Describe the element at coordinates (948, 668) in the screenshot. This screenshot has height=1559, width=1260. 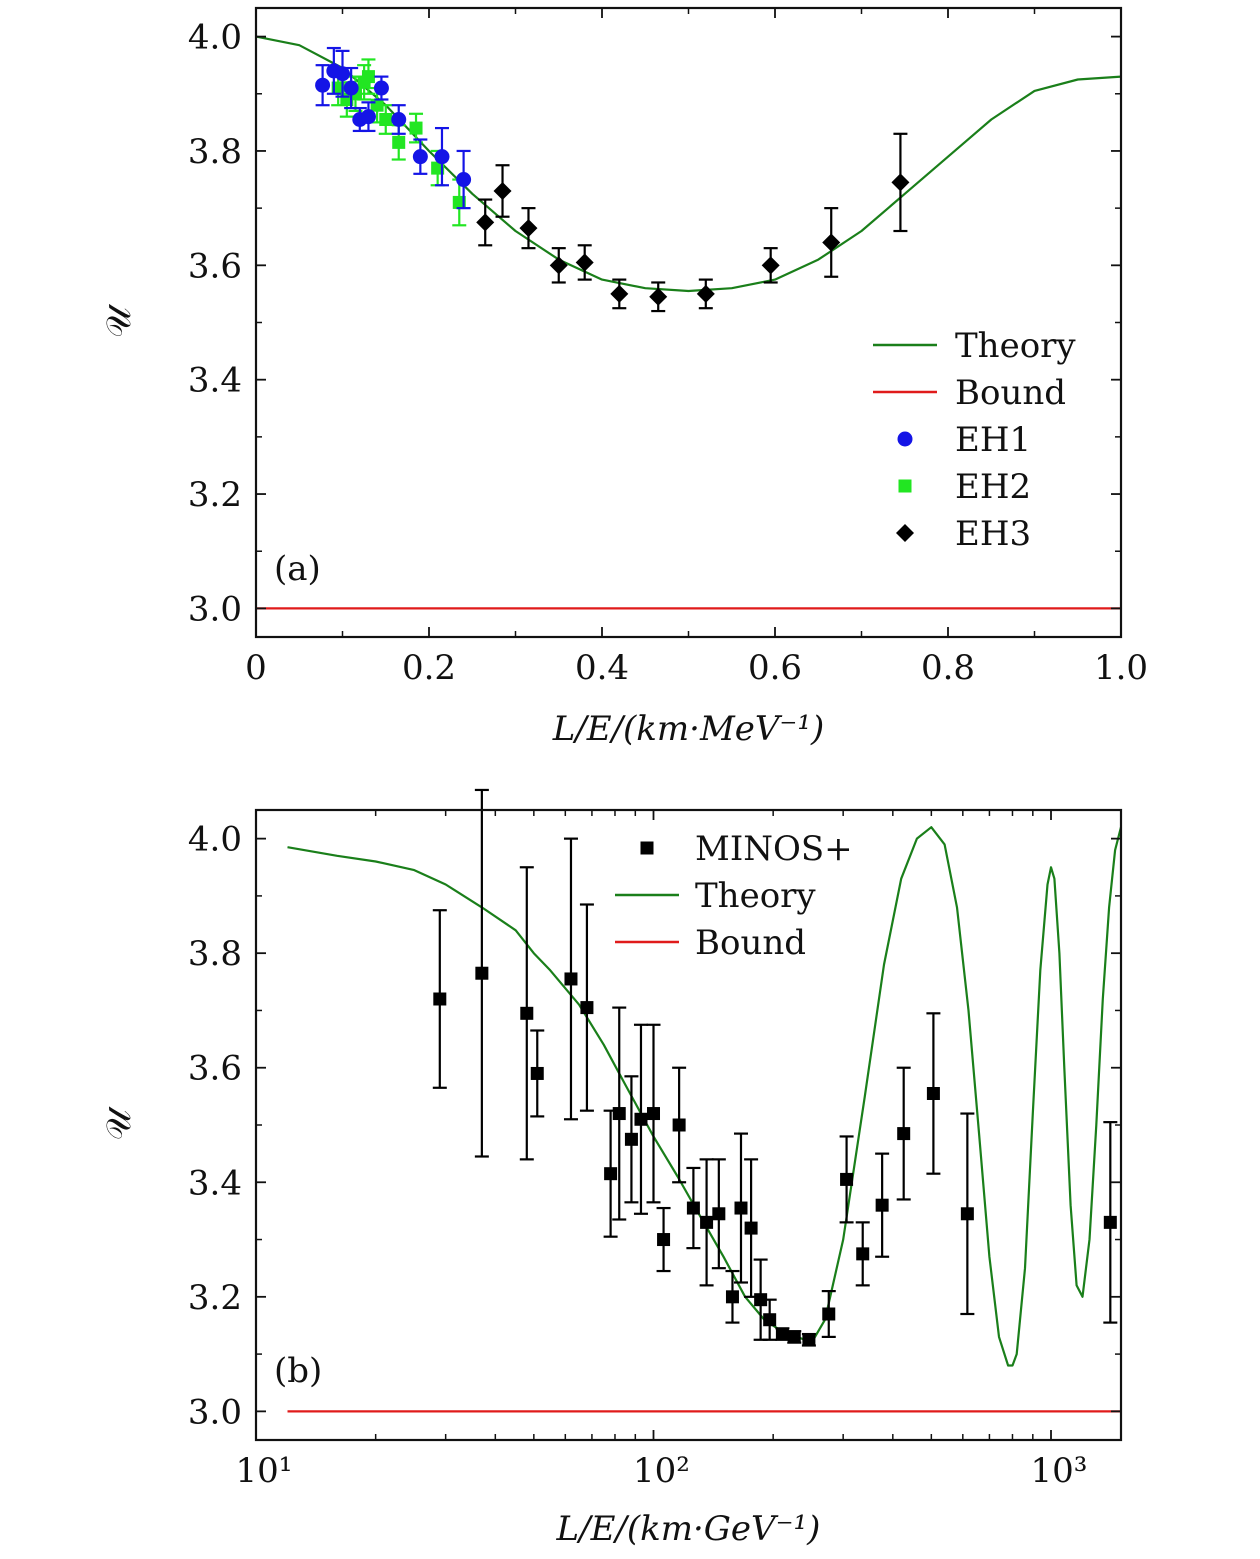
I see `x-tick-label: 0.8` at that location.